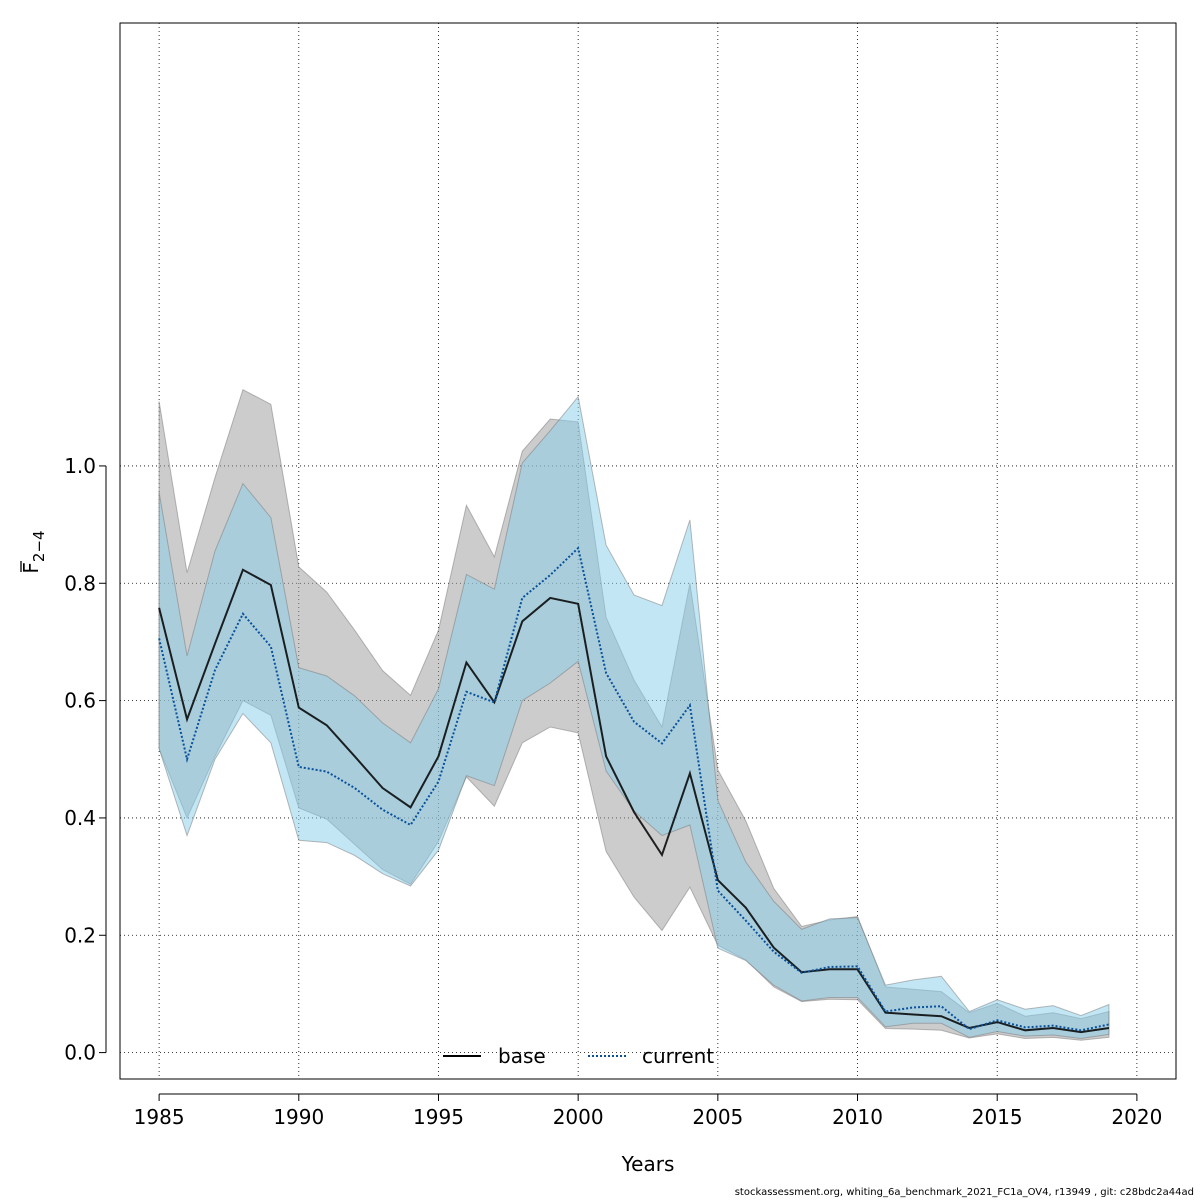 This screenshot has width=1200, height=1200. What do you see at coordinates (80, 466) in the screenshot?
I see `y-tick-label-5: 1.0` at bounding box center [80, 466].